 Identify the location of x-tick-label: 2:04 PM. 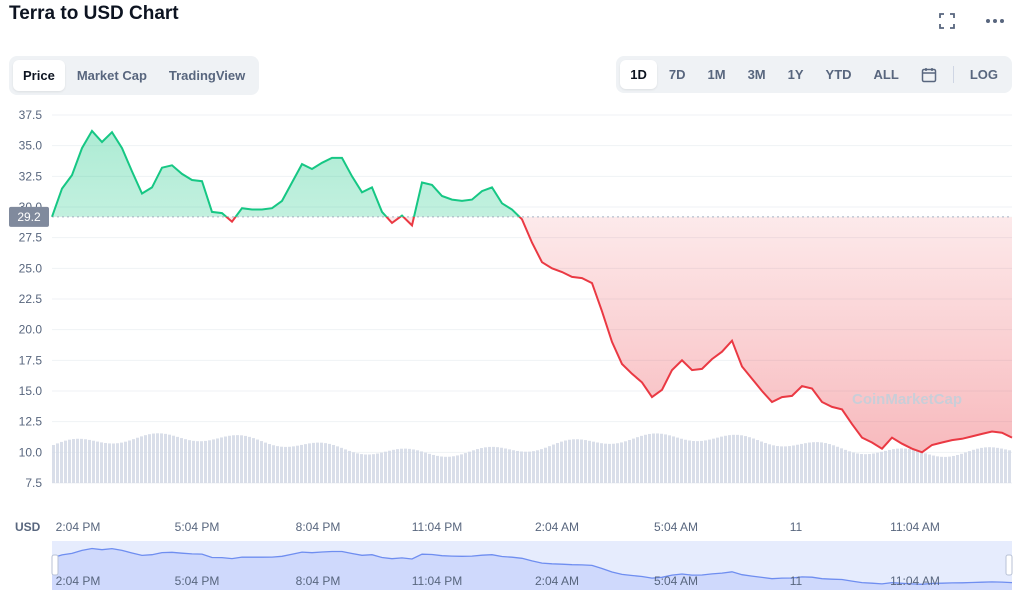
(78, 527).